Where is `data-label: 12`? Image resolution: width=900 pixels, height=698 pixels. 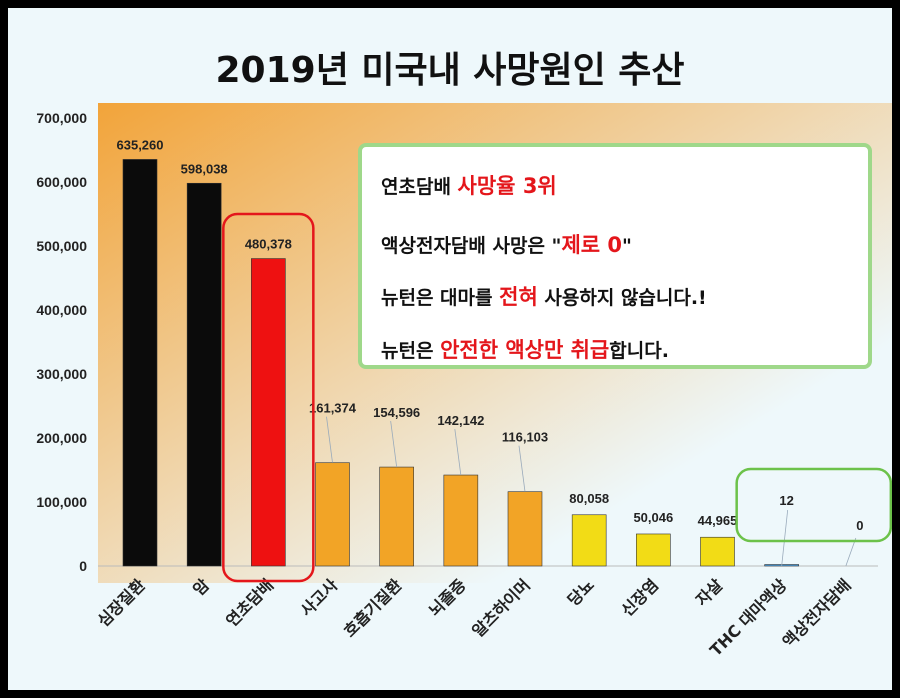 data-label: 12 is located at coordinates (786, 500).